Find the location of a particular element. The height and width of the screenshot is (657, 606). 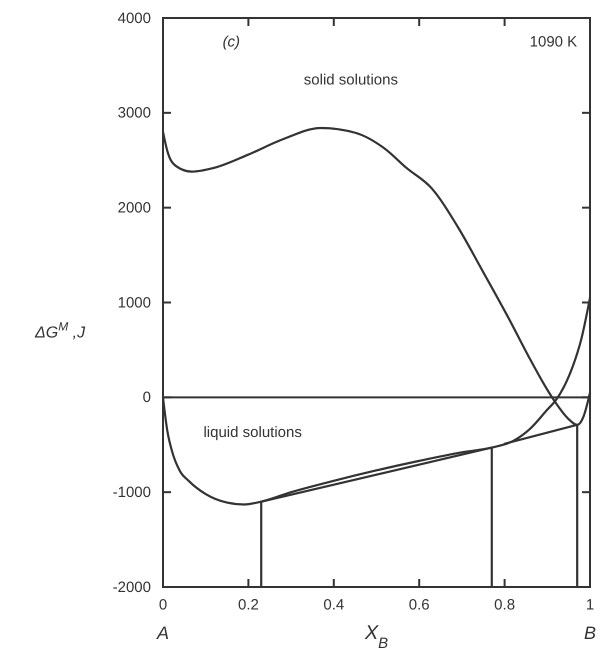

annotation: 1090 K is located at coordinates (554, 41).